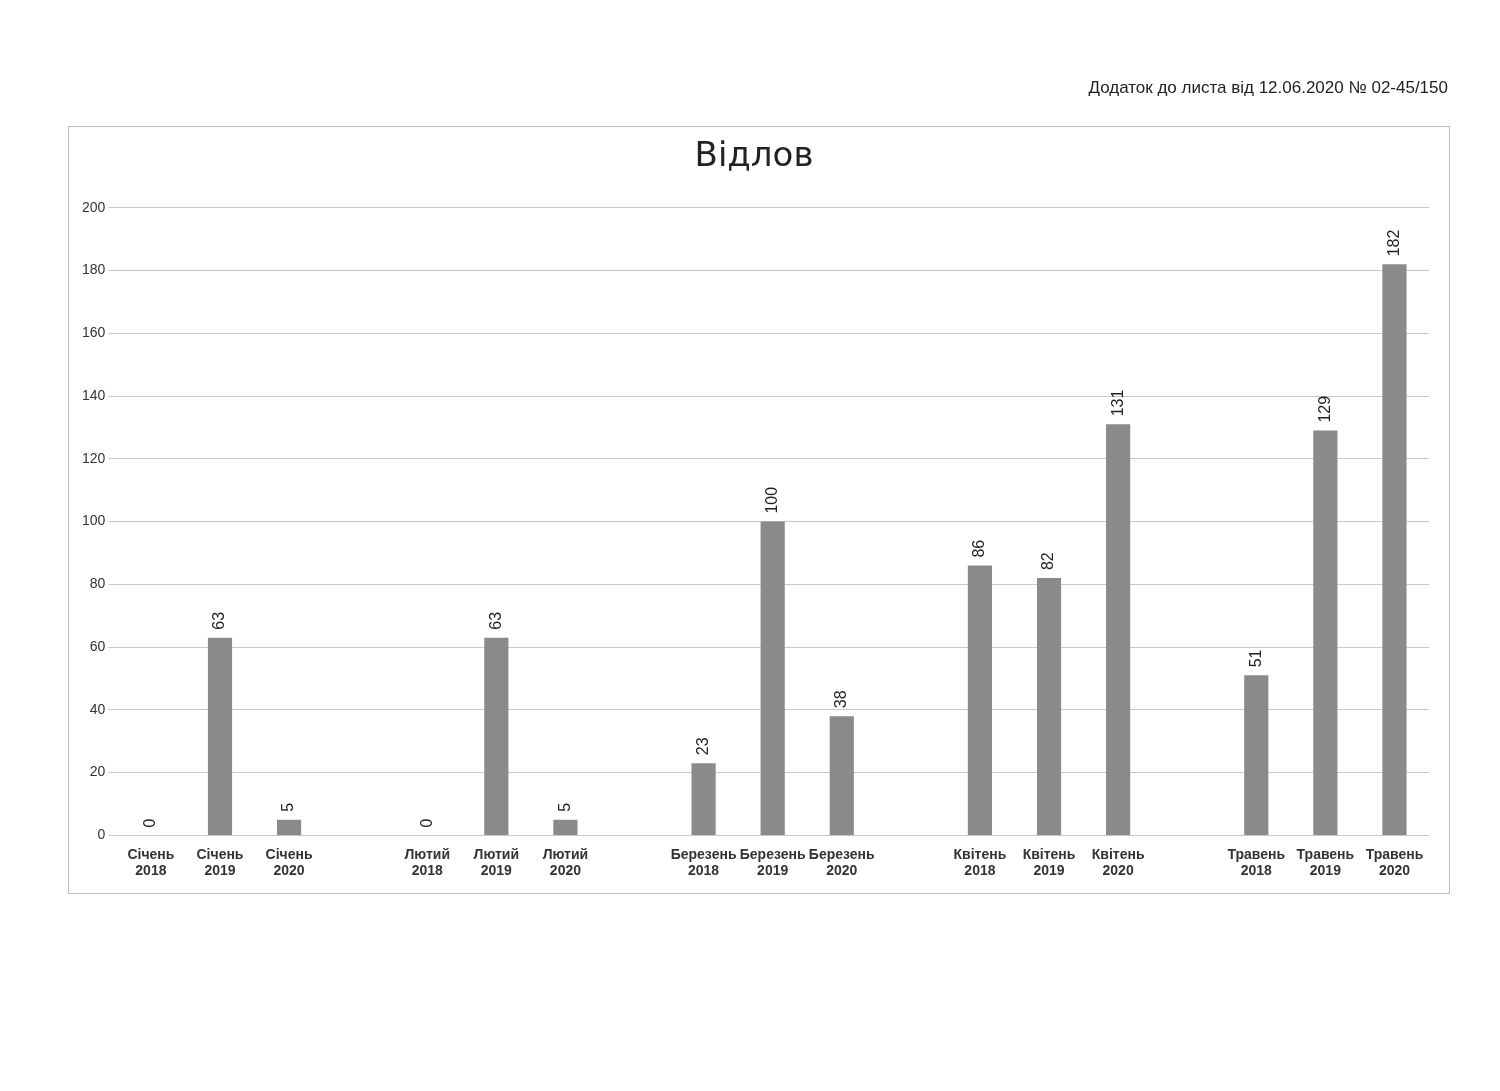 The height and width of the screenshot is (1091, 1500). I want to click on y-tick-label: 120, so click(94, 457).